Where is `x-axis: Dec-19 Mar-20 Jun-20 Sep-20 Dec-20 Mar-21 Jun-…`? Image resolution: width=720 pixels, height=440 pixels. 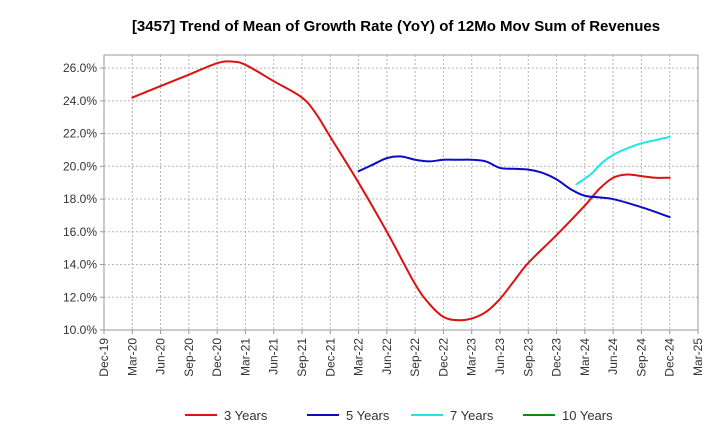 x-axis: Dec-19 Mar-20 Jun-20 Sep-20 Dec-20 Mar-21 Jun-… is located at coordinates (401, 353).